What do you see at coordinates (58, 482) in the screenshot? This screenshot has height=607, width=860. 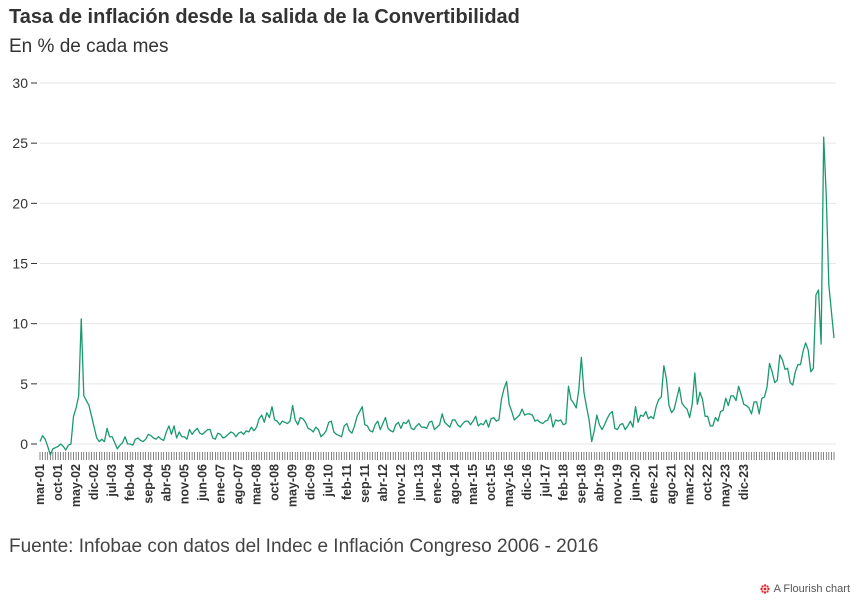 I see `x-tick-label: oct-01` at bounding box center [58, 482].